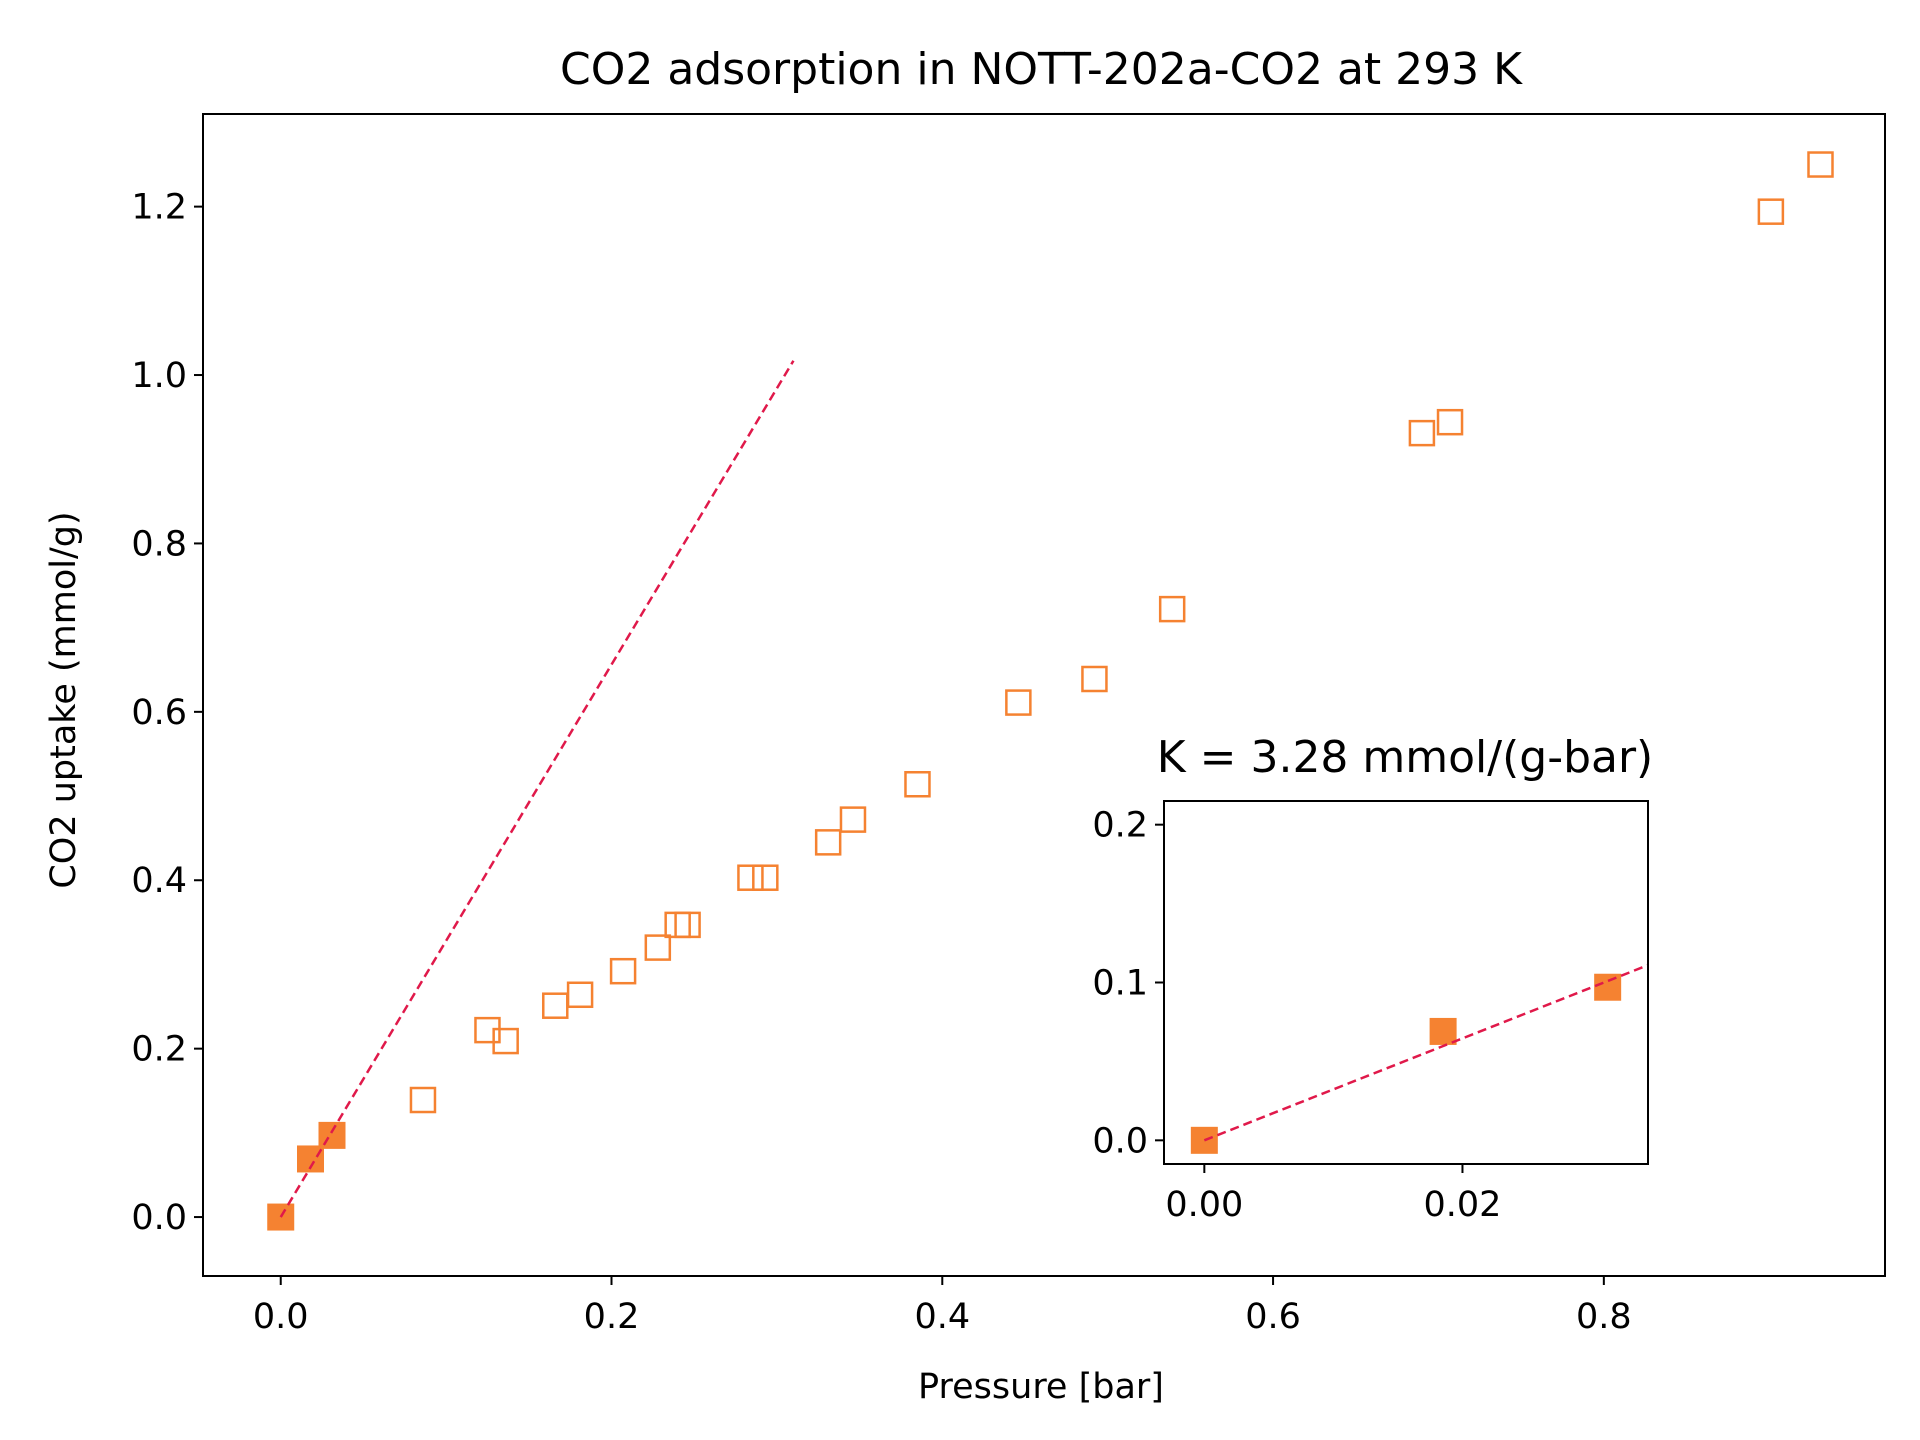  Describe the element at coordinates (281, 1317) in the screenshot. I see `main-x-tick-label: 0.0` at that location.